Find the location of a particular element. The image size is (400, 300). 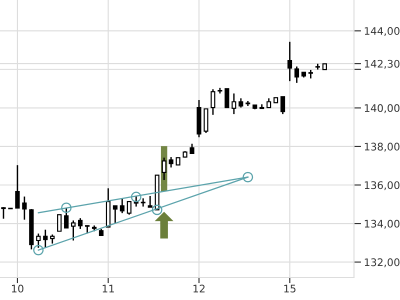

x-tick-label: 10 is located at coordinates (18, 288).